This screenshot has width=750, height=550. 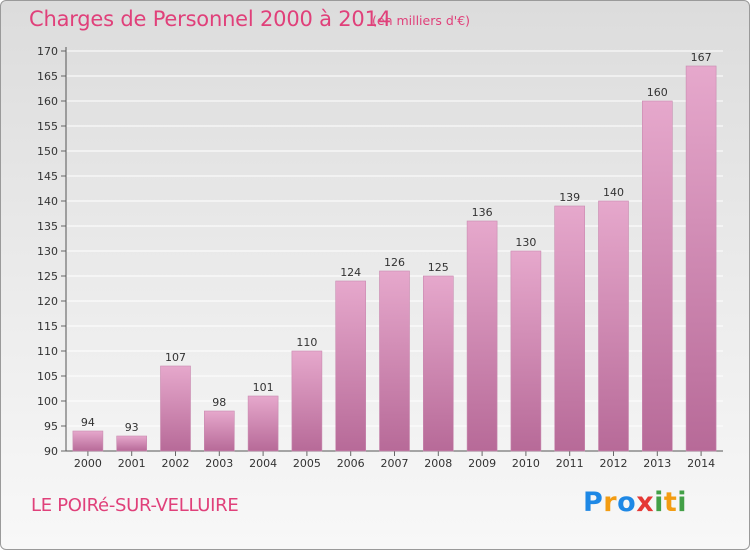 What do you see at coordinates (593, 502) in the screenshot?
I see `logo-letter: P` at bounding box center [593, 502].